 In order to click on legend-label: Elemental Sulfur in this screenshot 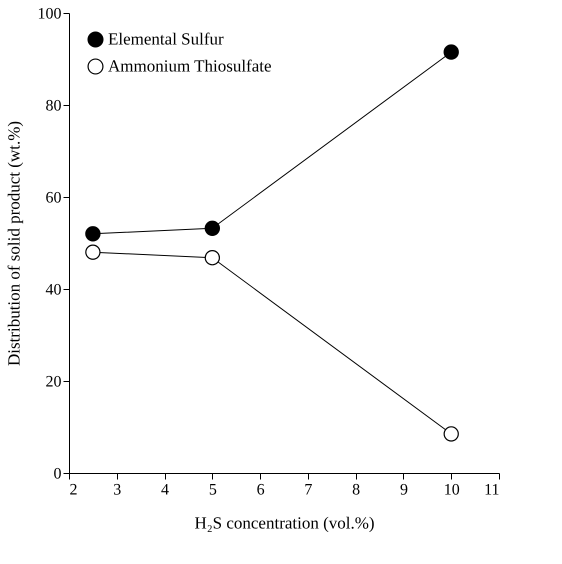, I will do `click(166, 39)`.